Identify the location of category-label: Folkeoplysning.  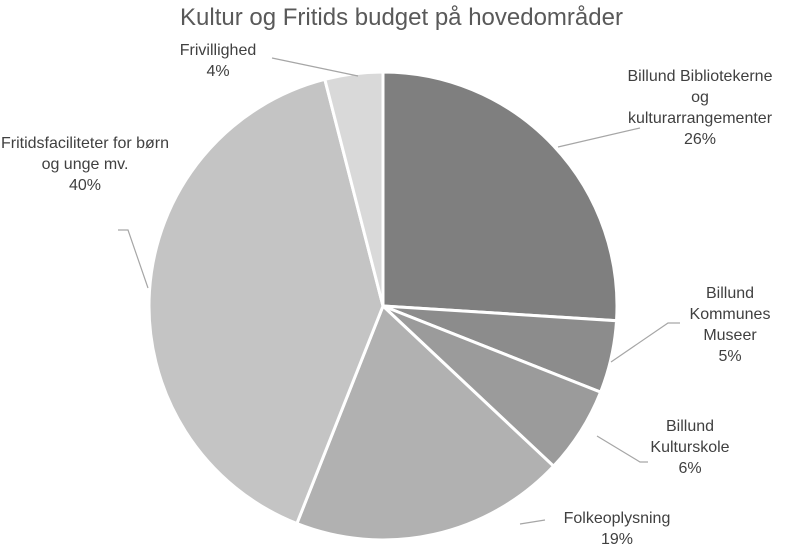
(617, 518).